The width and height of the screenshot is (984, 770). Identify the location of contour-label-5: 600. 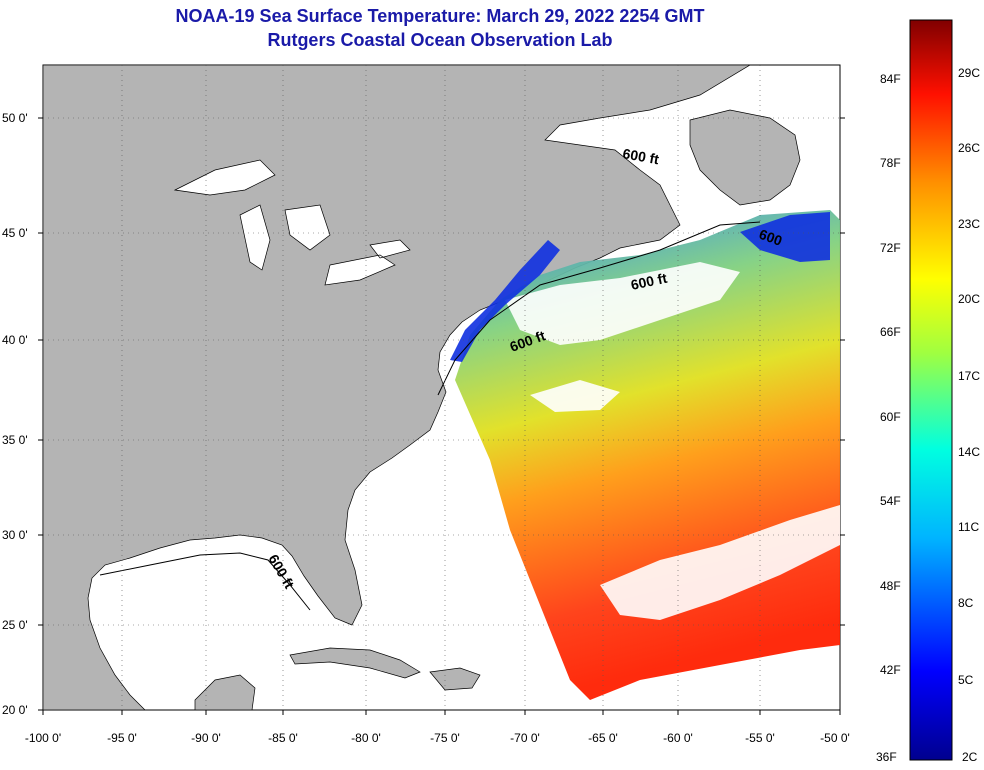
(771, 237).